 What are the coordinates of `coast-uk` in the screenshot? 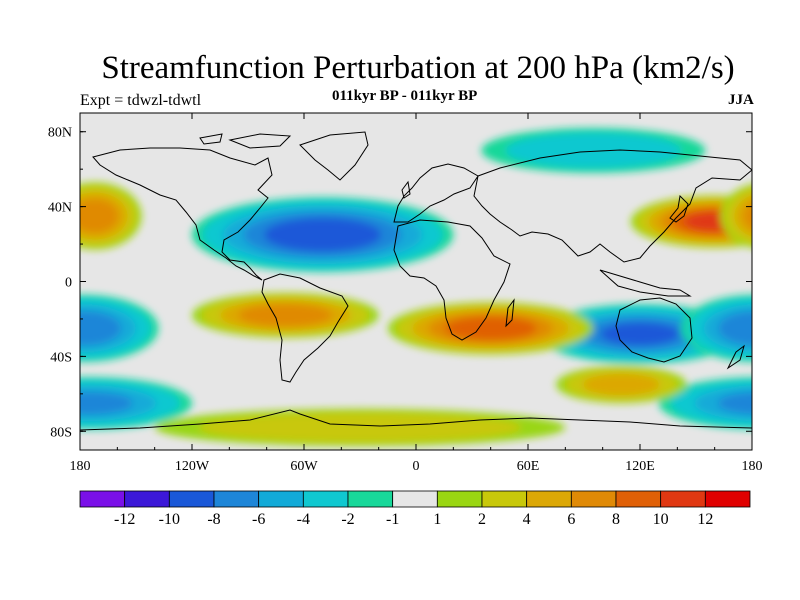 It's located at (406, 189).